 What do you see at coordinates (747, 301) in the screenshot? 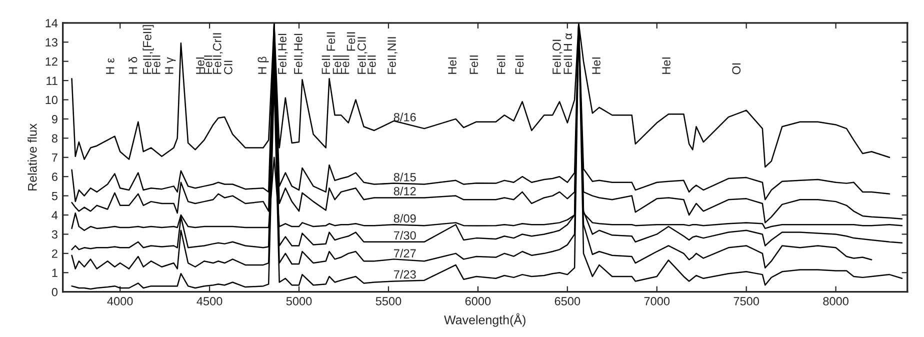
I see `x-tick-label: 7500` at bounding box center [747, 301].